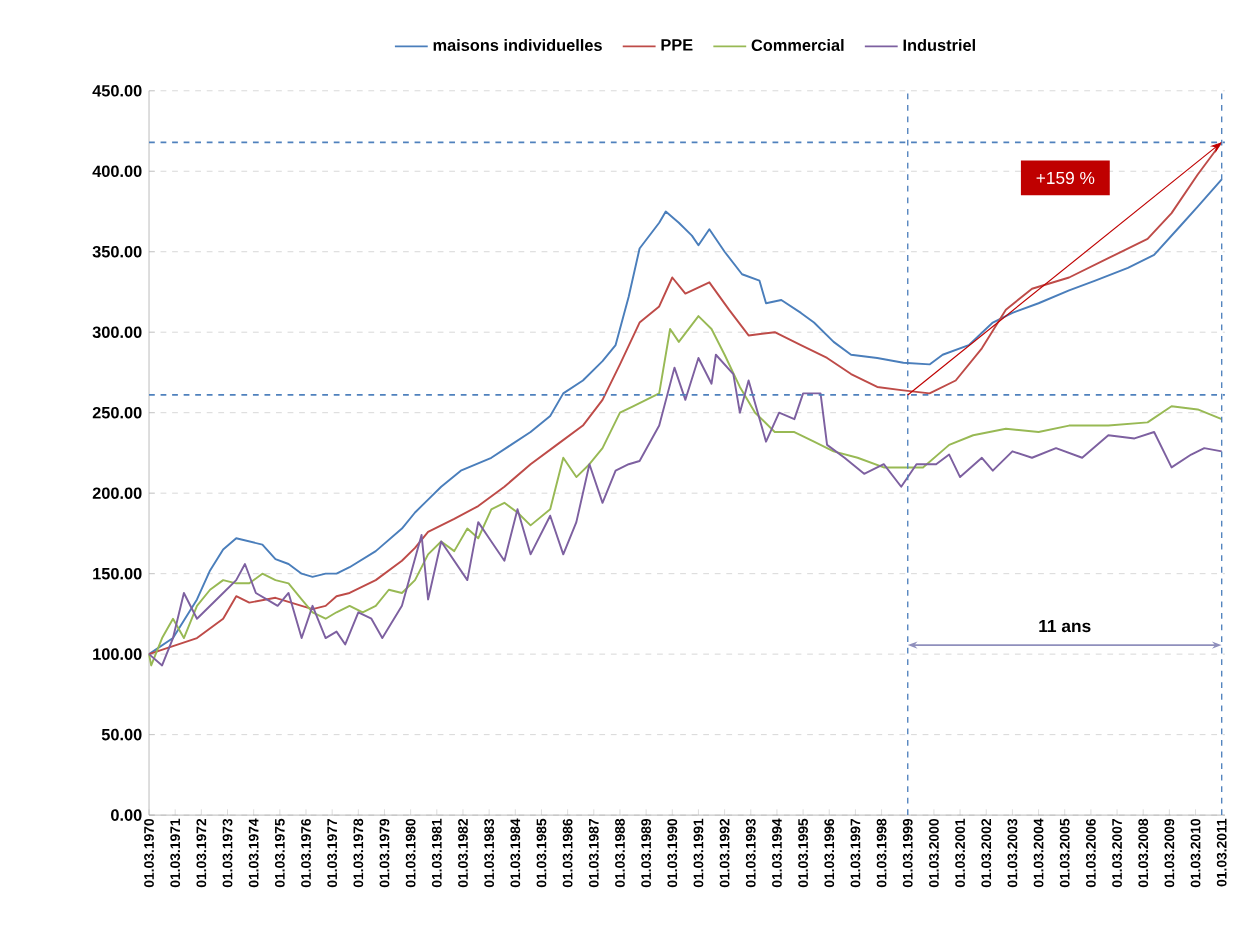  I want to click on y-tick-label: 50.00, so click(121, 734).